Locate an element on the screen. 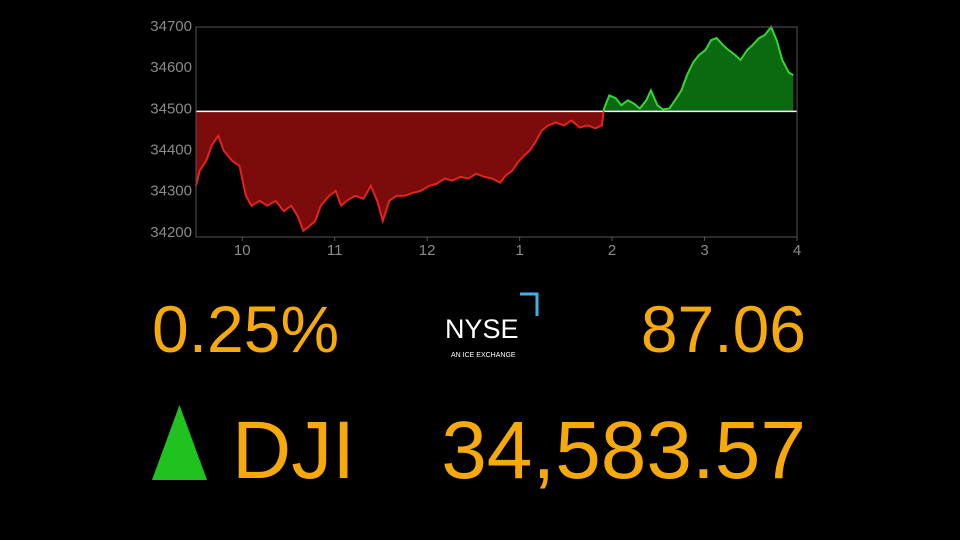  x-tick-label: 10 is located at coordinates (242, 250).